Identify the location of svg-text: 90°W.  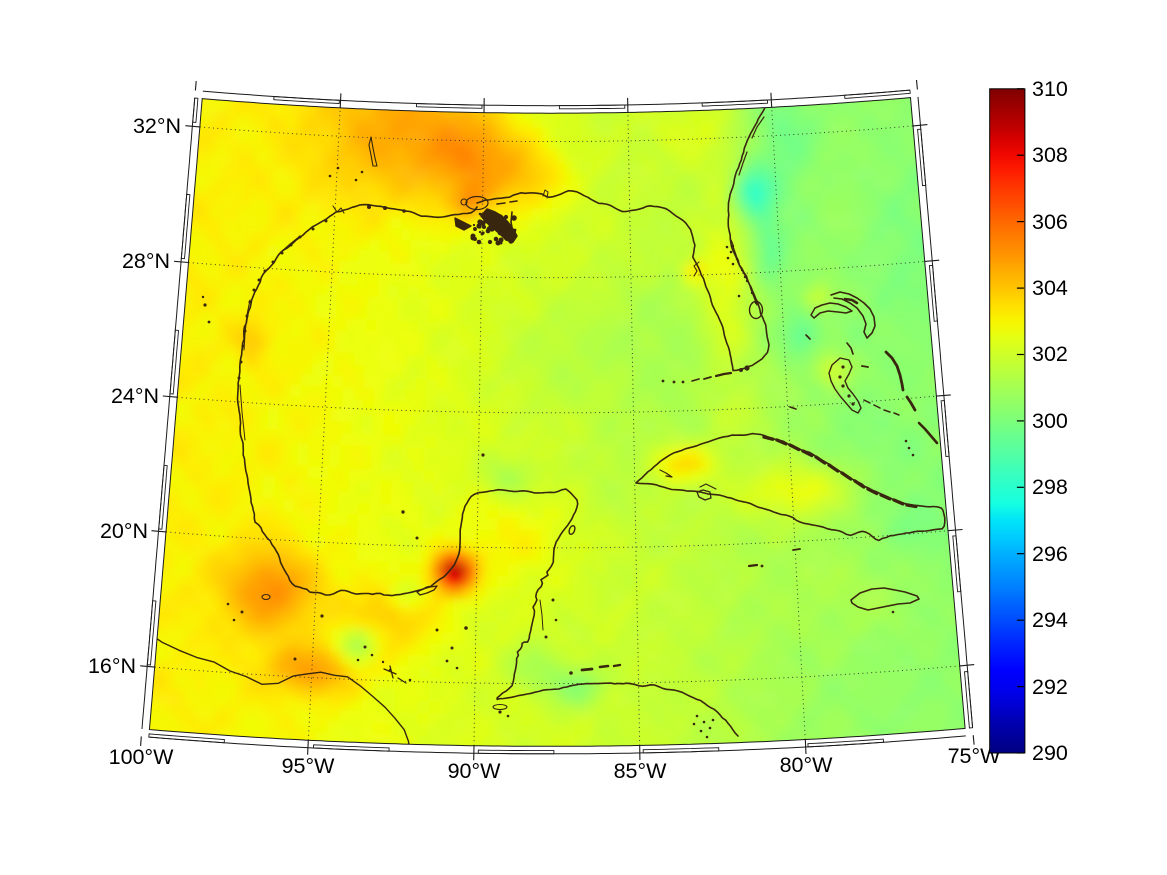
(475, 771).